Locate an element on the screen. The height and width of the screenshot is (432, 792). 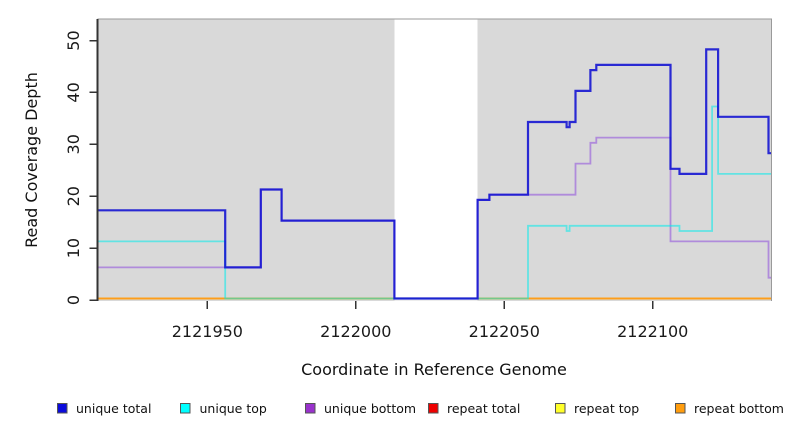
coverage-gap-band is located at coordinates (436, 160).